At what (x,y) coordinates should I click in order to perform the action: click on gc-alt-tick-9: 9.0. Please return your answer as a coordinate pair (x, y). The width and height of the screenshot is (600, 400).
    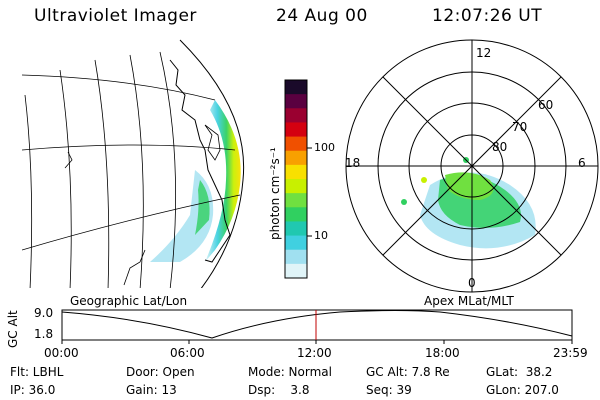
    Looking at the image, I should click on (44, 313).